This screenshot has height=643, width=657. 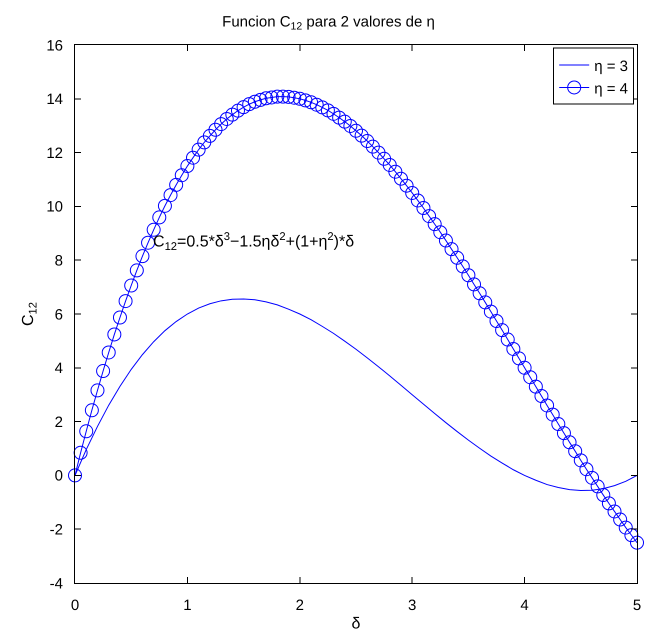 I want to click on legend-label: η = 3, so click(x=611, y=66).